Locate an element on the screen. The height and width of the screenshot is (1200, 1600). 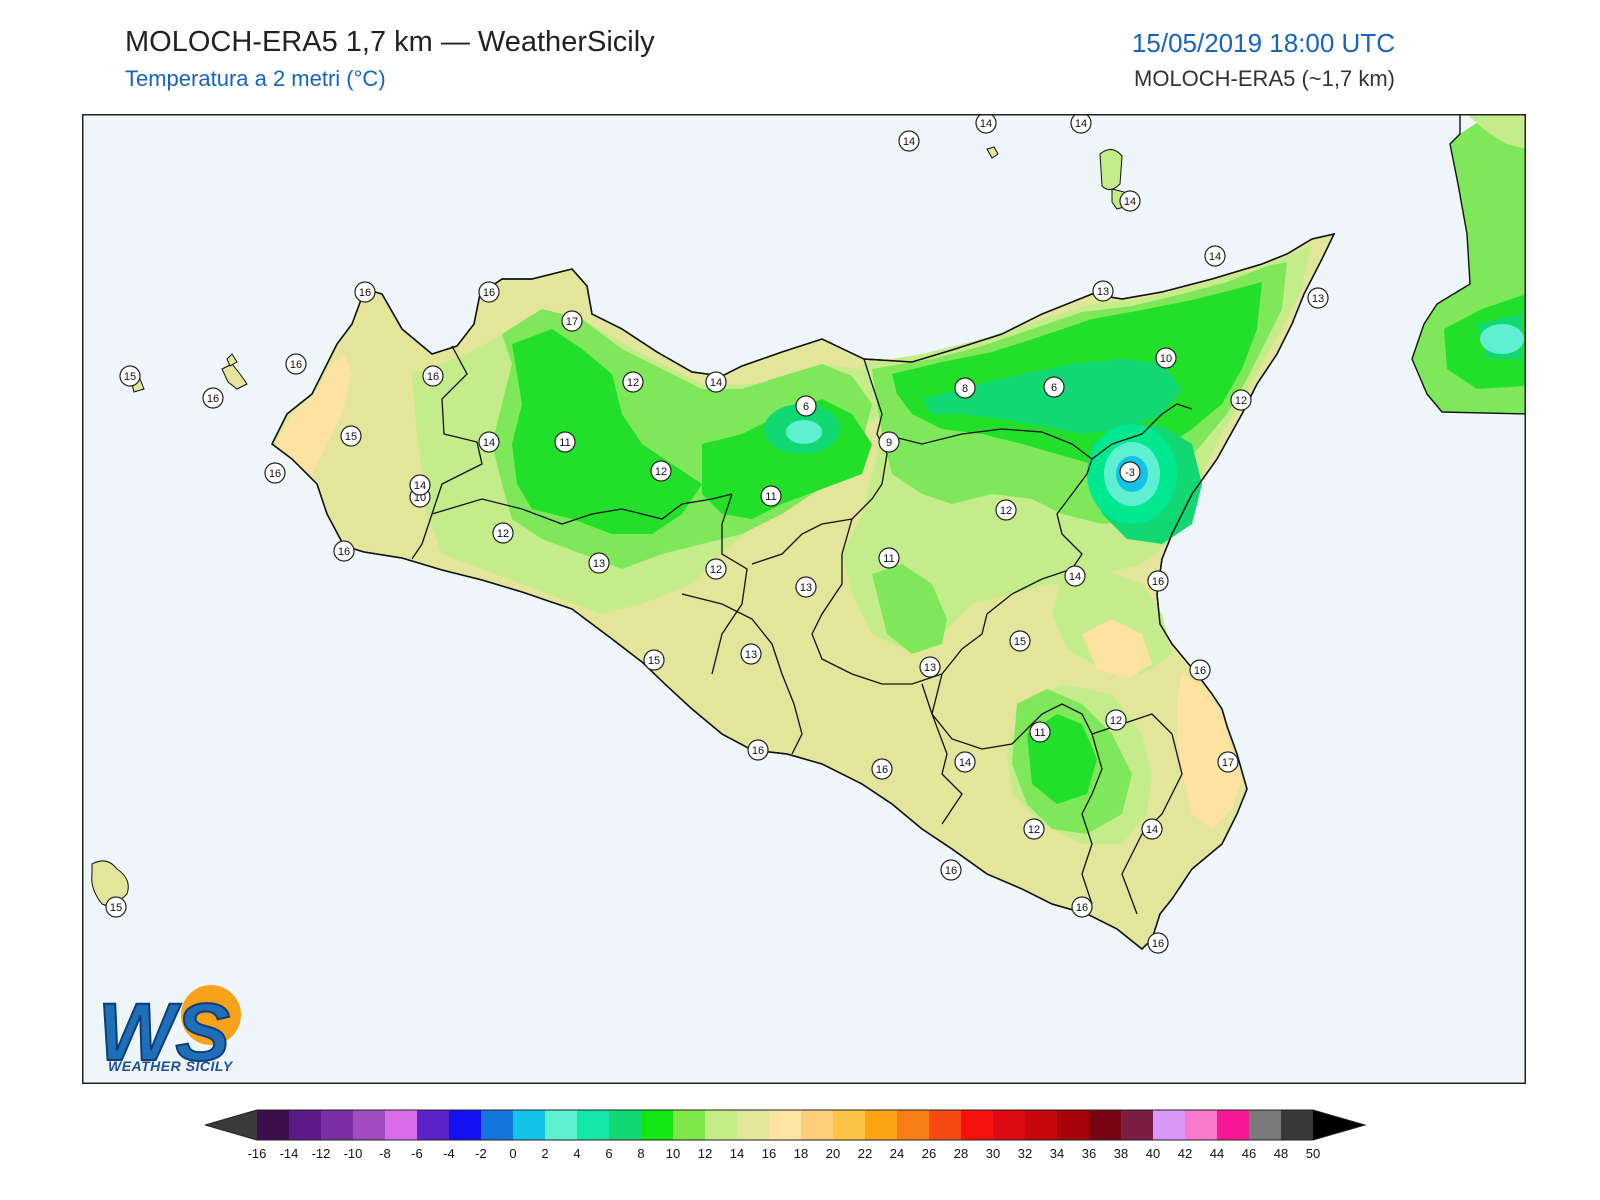
station-value: 13 is located at coordinates (599, 564).